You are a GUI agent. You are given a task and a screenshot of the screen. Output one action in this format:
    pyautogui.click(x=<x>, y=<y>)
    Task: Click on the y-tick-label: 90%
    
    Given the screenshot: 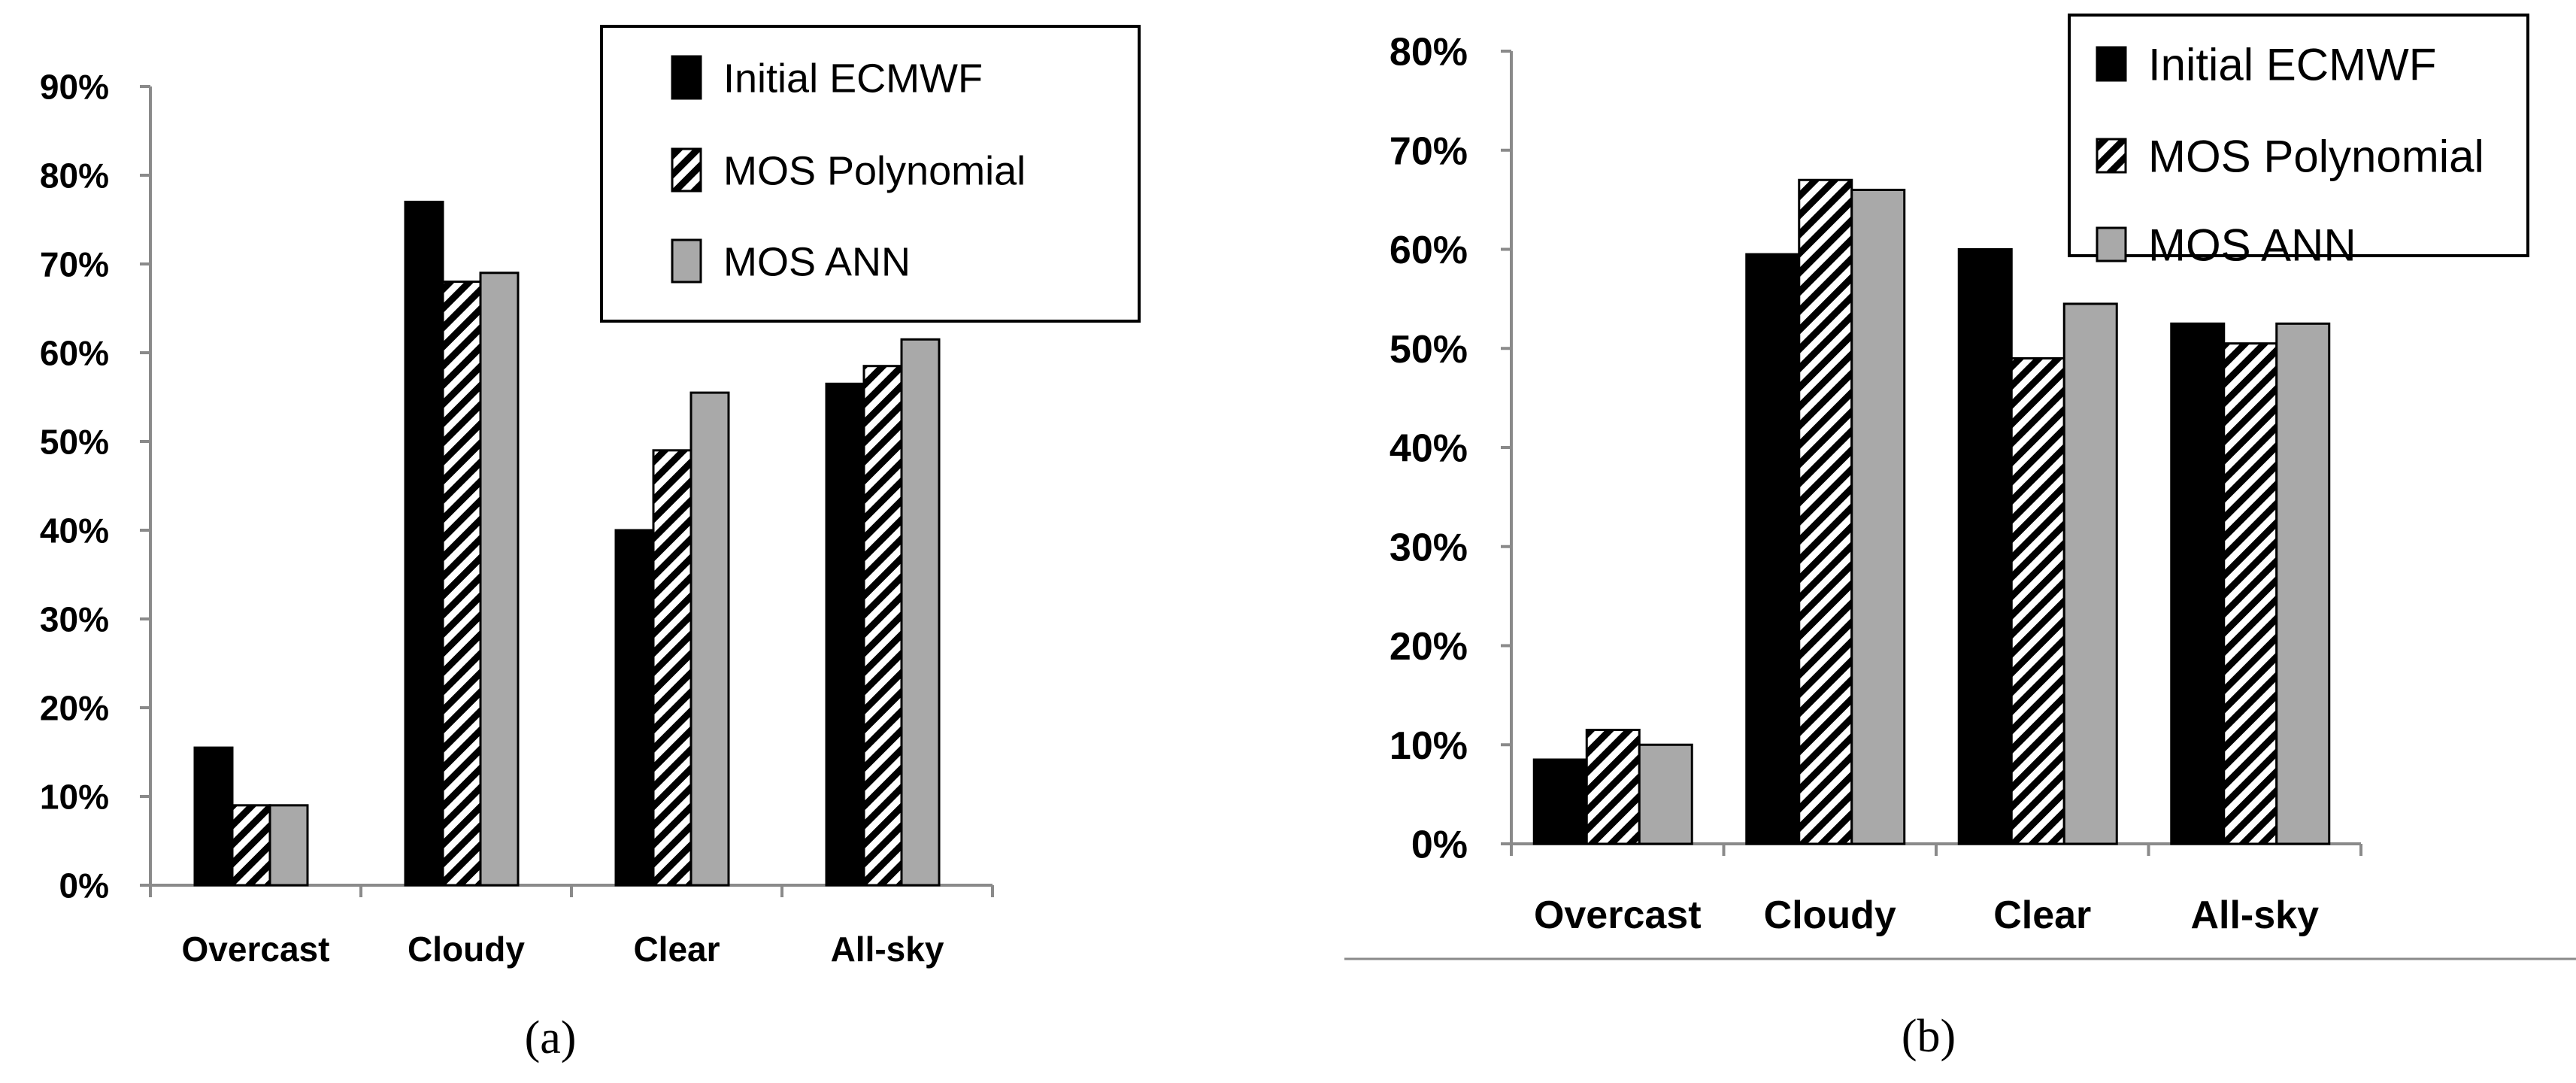 What is the action you would take?
    pyautogui.click(x=74, y=87)
    